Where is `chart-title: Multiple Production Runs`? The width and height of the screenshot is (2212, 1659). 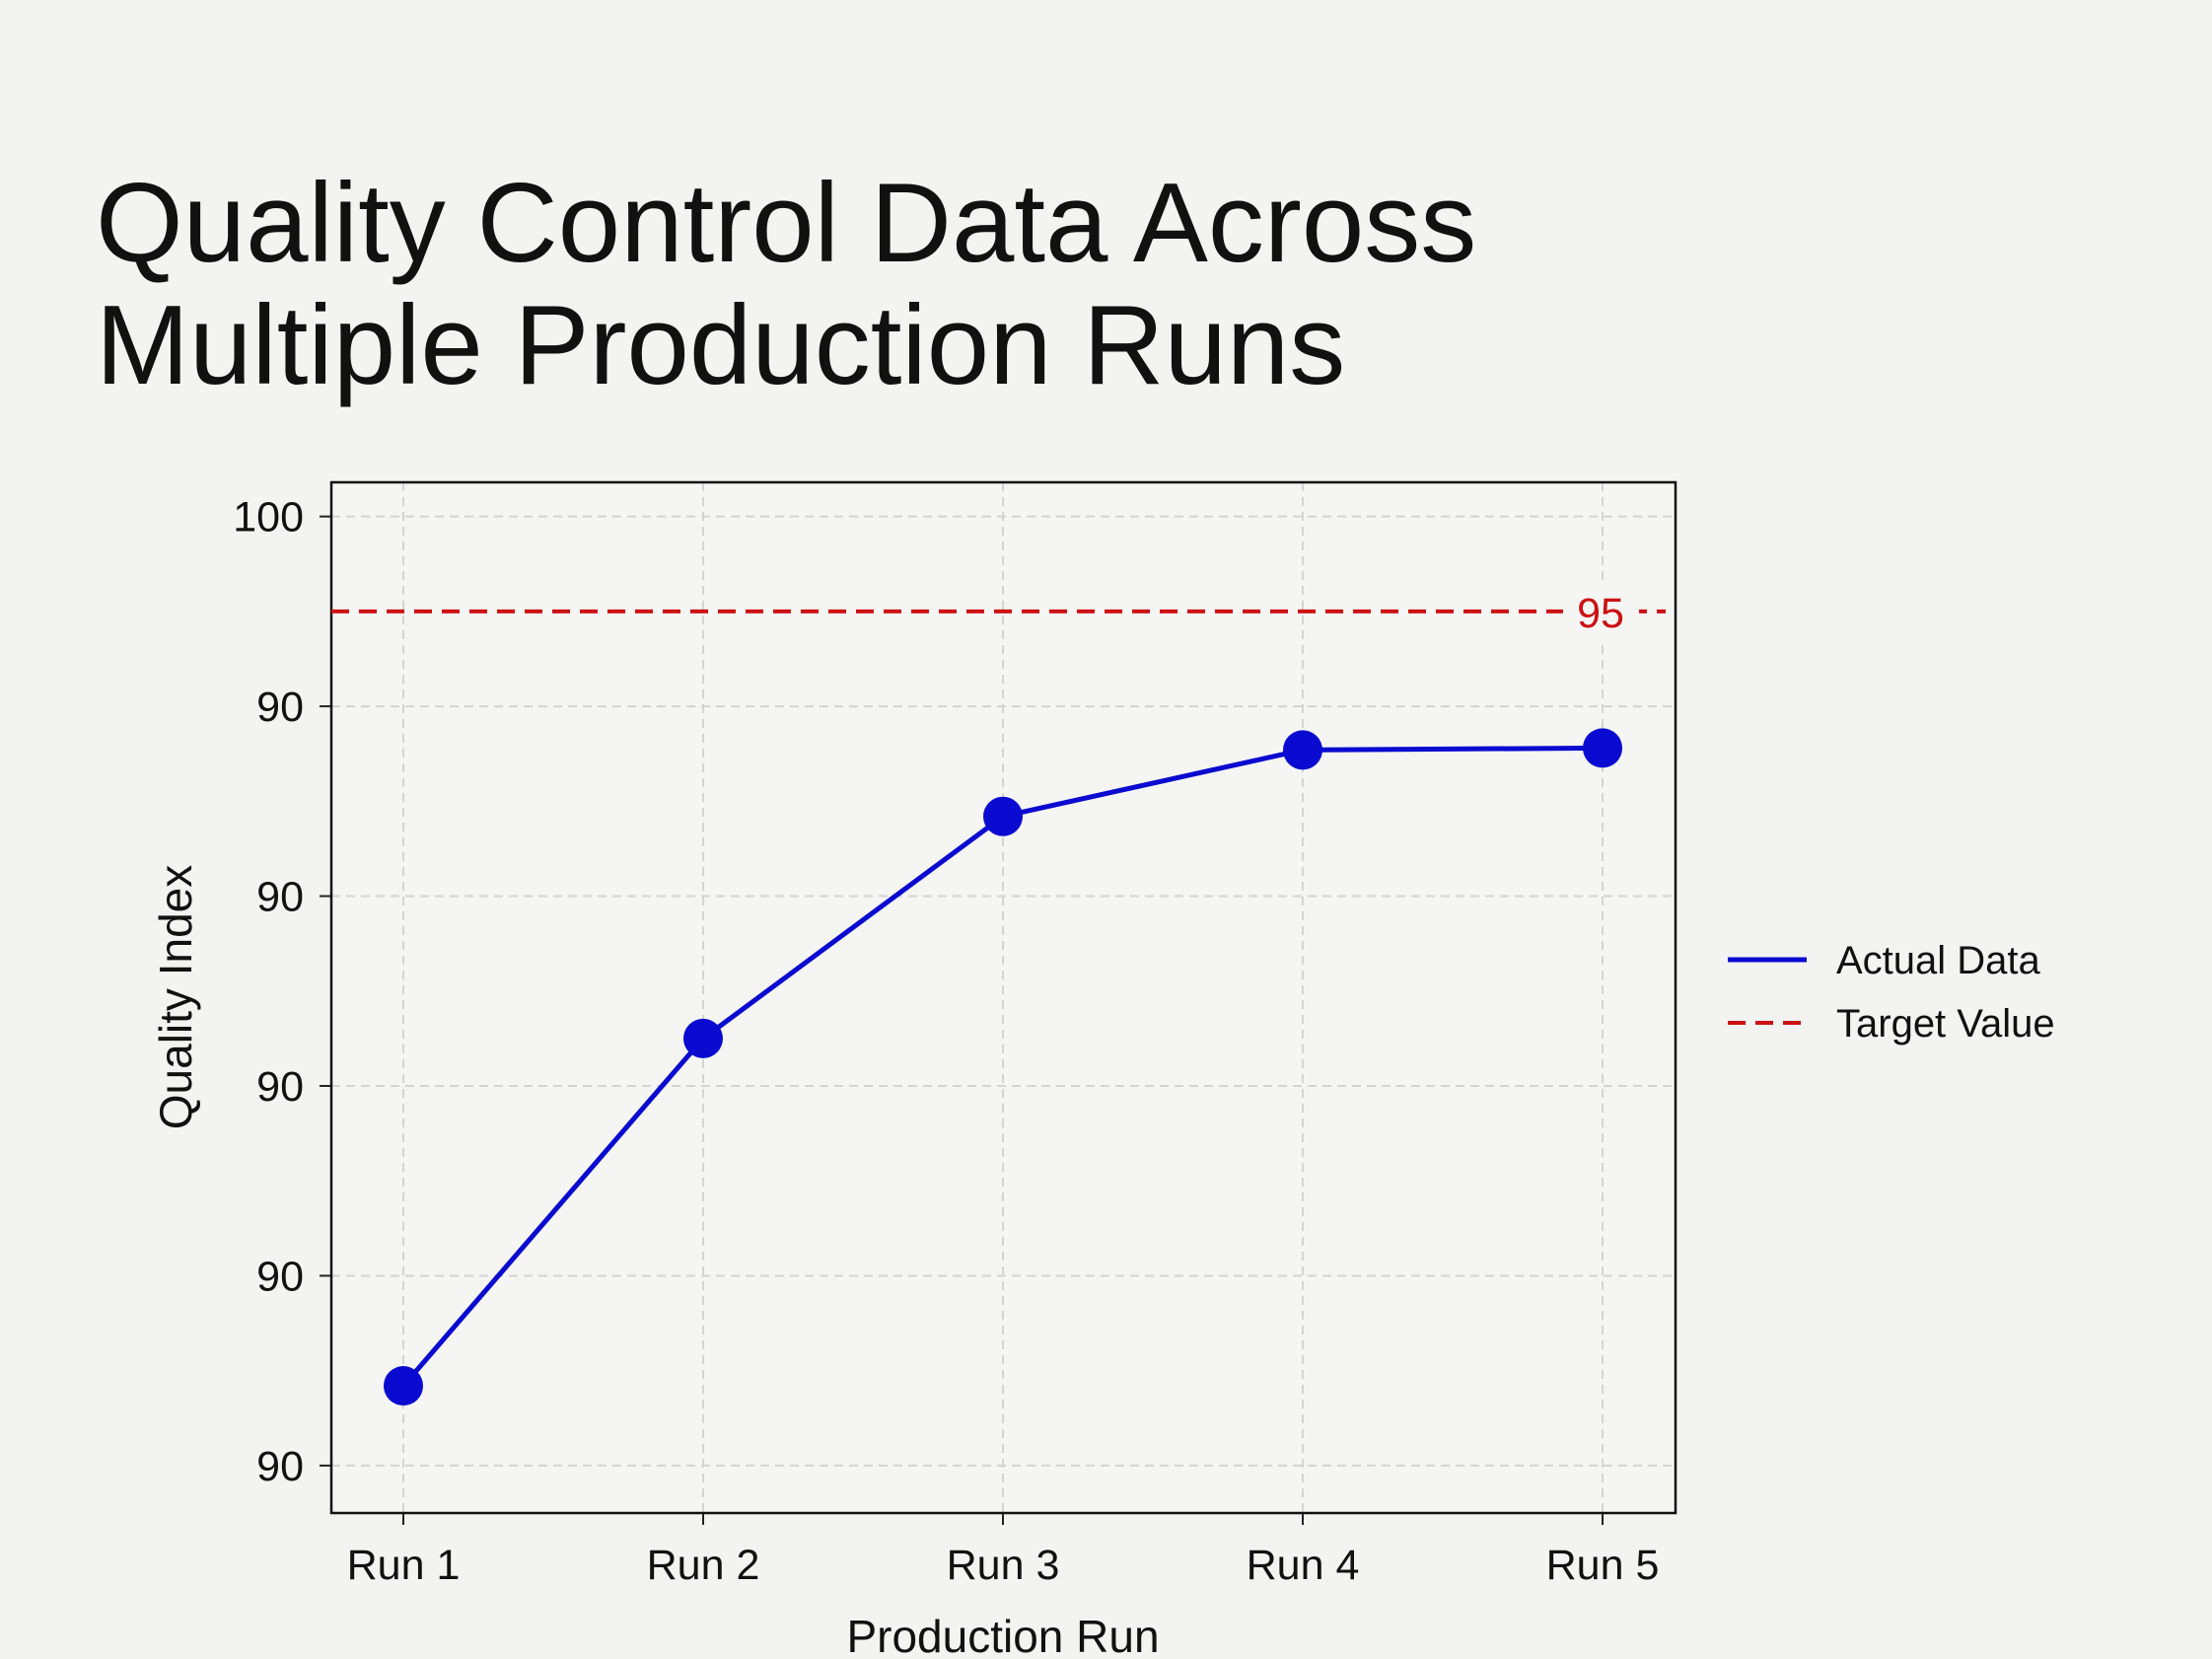 chart-title: Multiple Production Runs is located at coordinates (720, 345).